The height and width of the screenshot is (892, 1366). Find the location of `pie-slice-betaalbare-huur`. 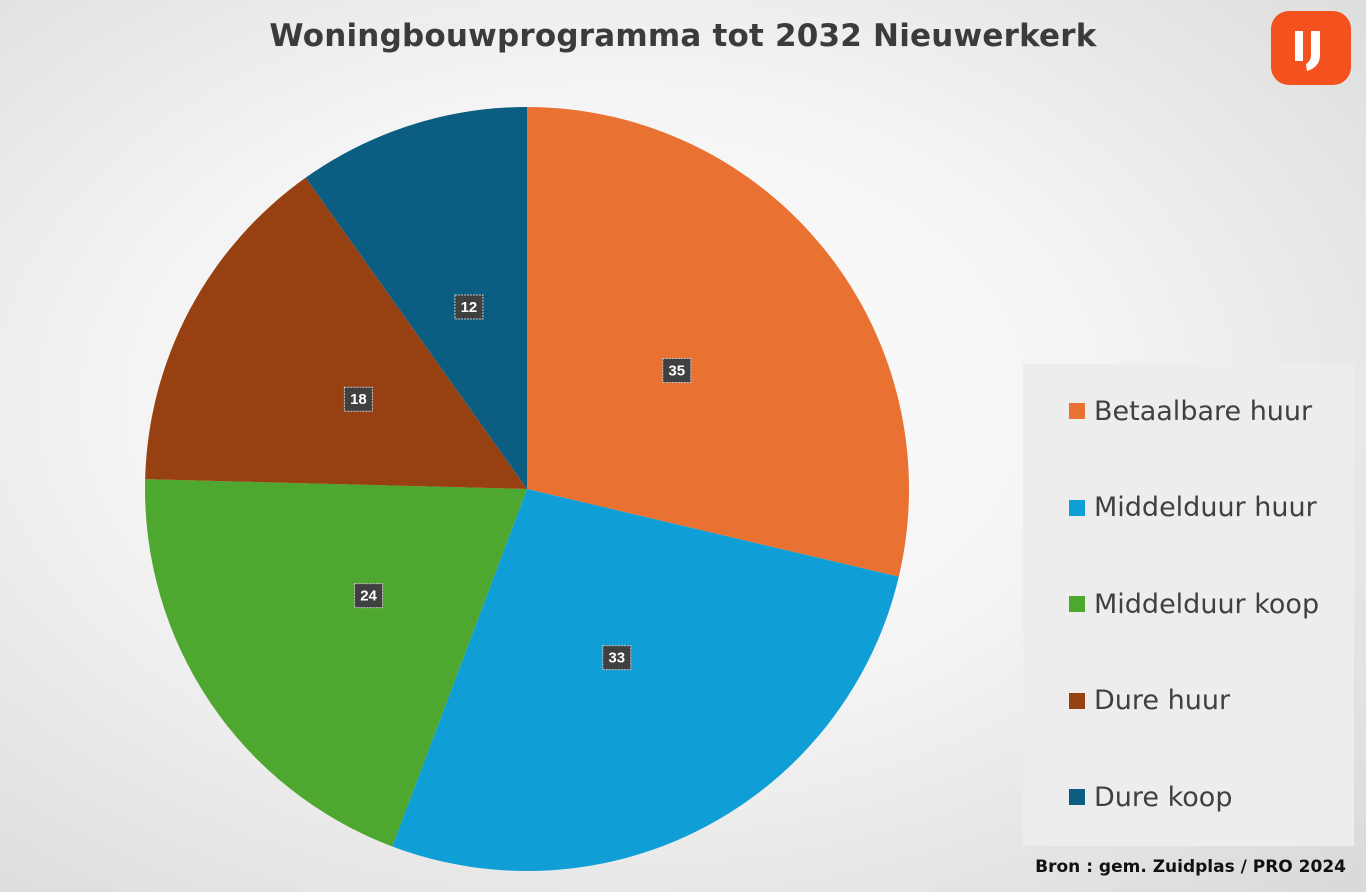

pie-slice-betaalbare-huur is located at coordinates (718, 342).